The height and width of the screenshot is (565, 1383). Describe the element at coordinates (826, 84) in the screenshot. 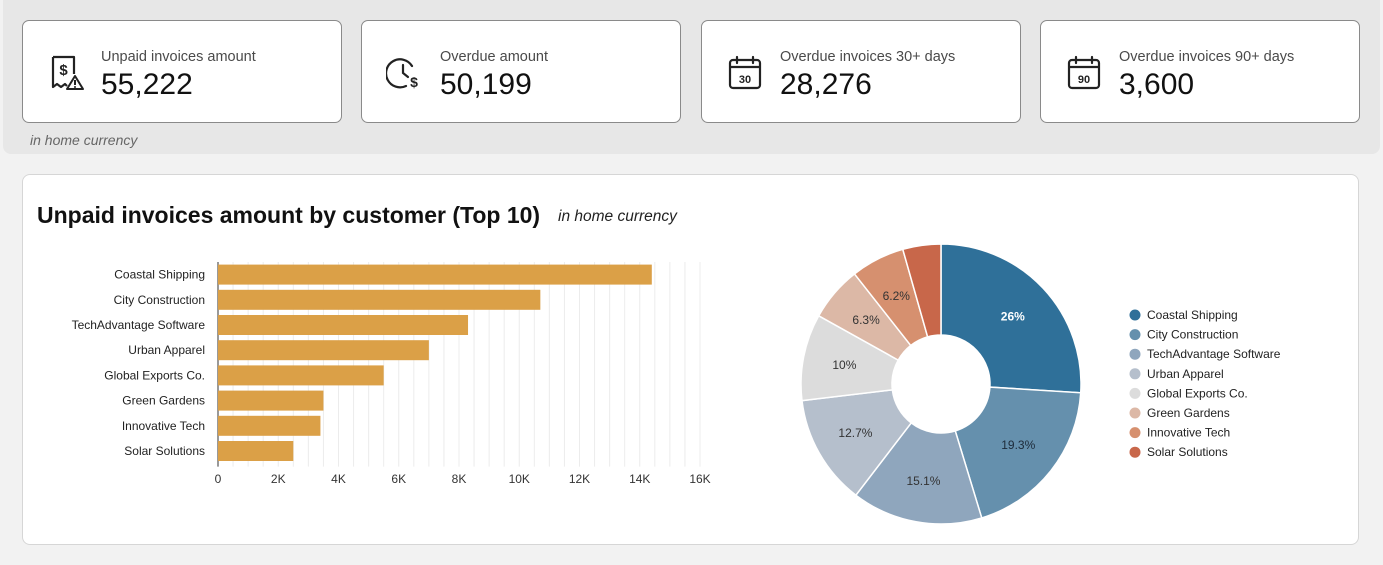

I see `kpi-value: 28,276` at that location.